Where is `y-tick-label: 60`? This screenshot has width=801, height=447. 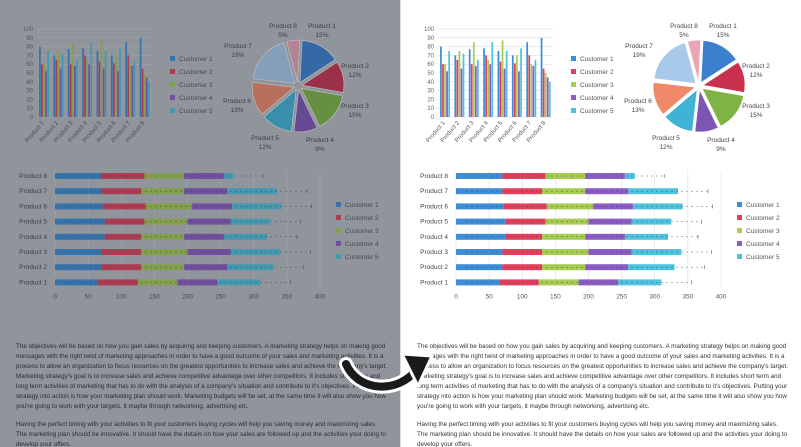
y-tick-label: 60 is located at coordinates (29, 65).